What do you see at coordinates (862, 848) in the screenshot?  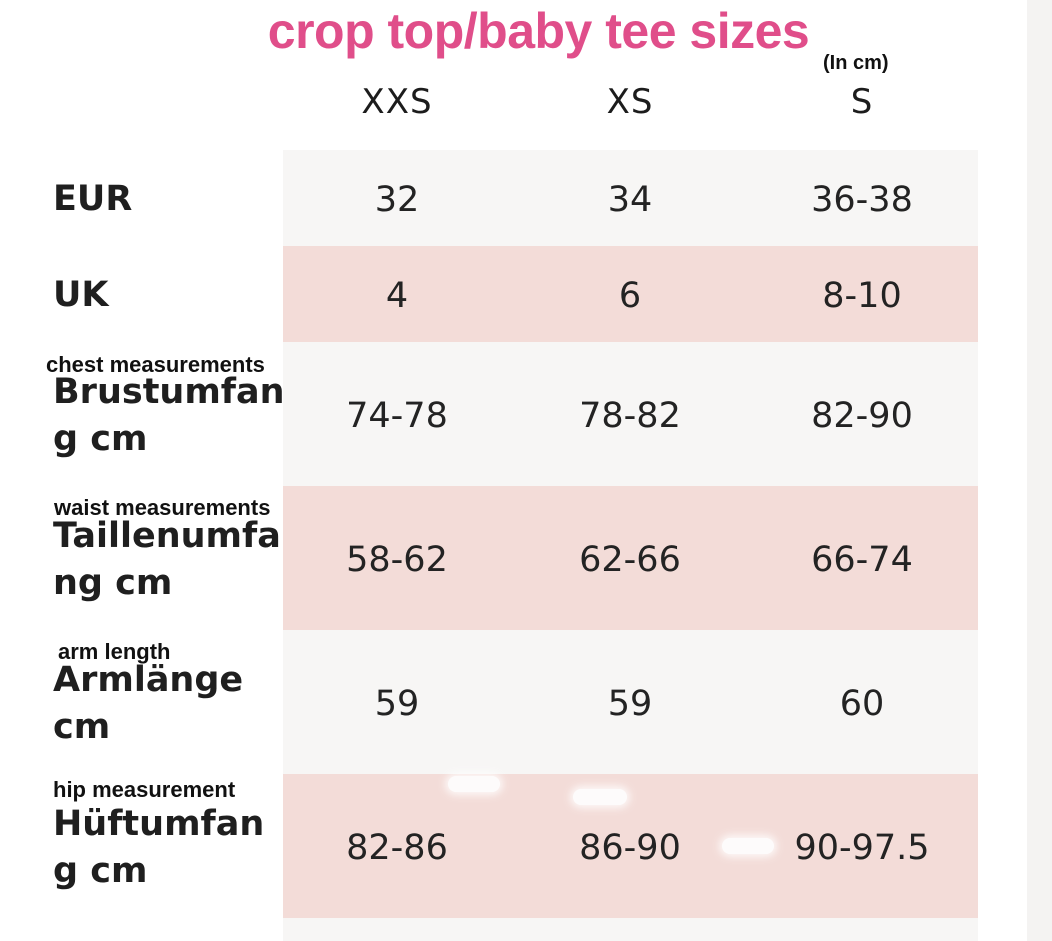 I see `table-cell: 90-97.5` at bounding box center [862, 848].